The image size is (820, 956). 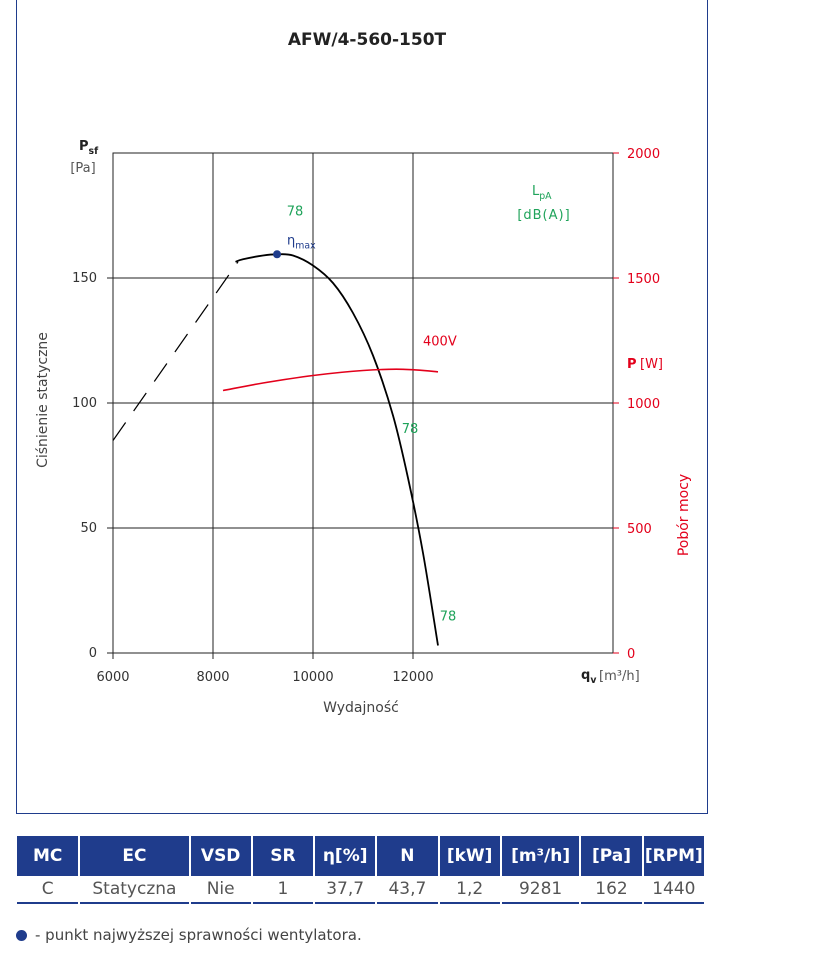 I want to click on eta-max-label: ηmax, so click(x=301, y=242).